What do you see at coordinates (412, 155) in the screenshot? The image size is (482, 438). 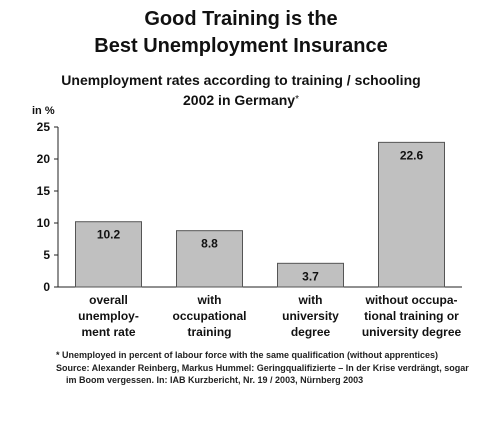 I see `data-label: 22.6` at bounding box center [412, 155].